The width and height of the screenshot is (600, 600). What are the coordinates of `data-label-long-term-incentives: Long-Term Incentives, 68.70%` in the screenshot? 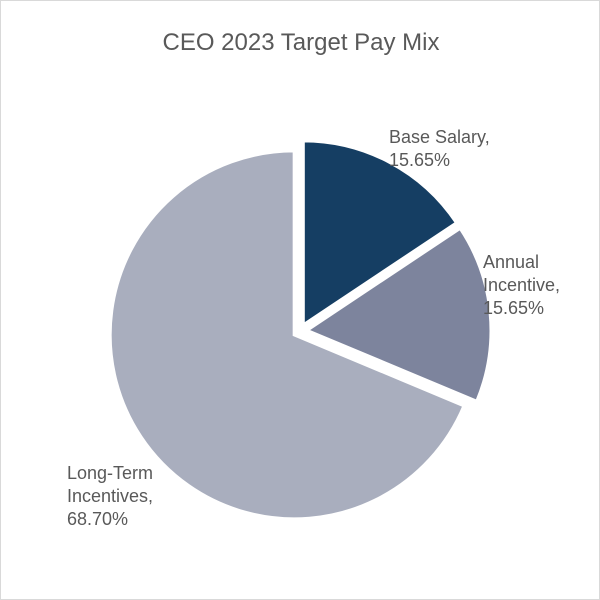 It's located at (110, 496).